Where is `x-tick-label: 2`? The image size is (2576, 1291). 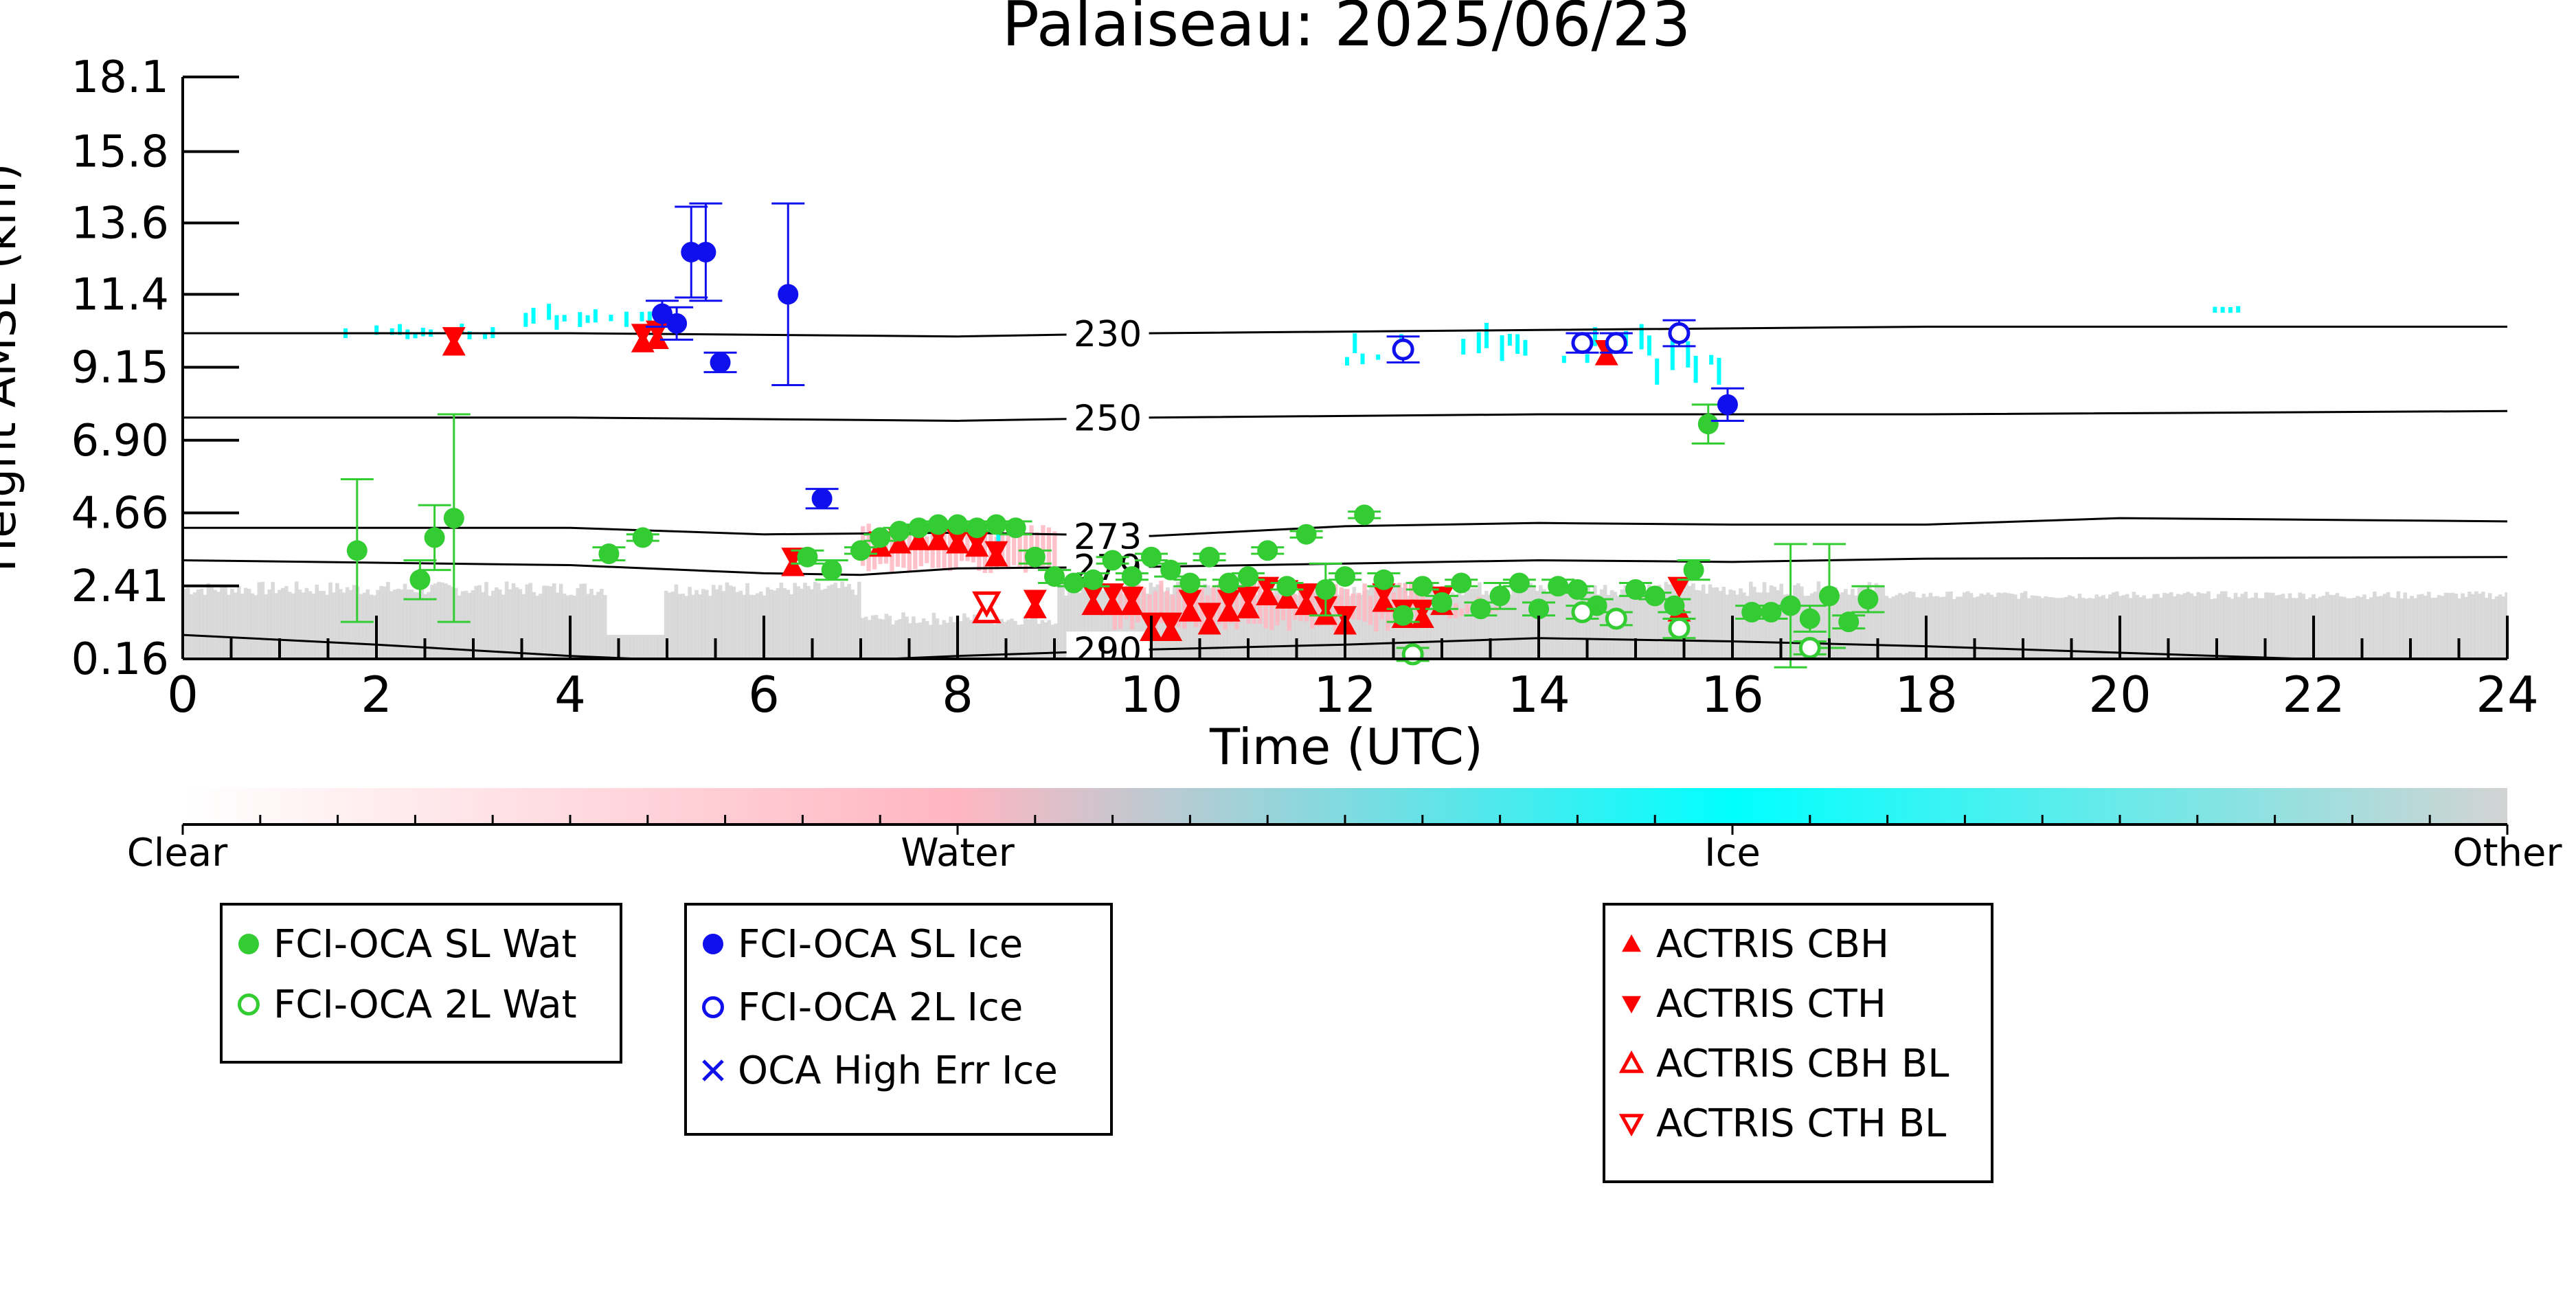
x-tick-label: 2 is located at coordinates (376, 694).